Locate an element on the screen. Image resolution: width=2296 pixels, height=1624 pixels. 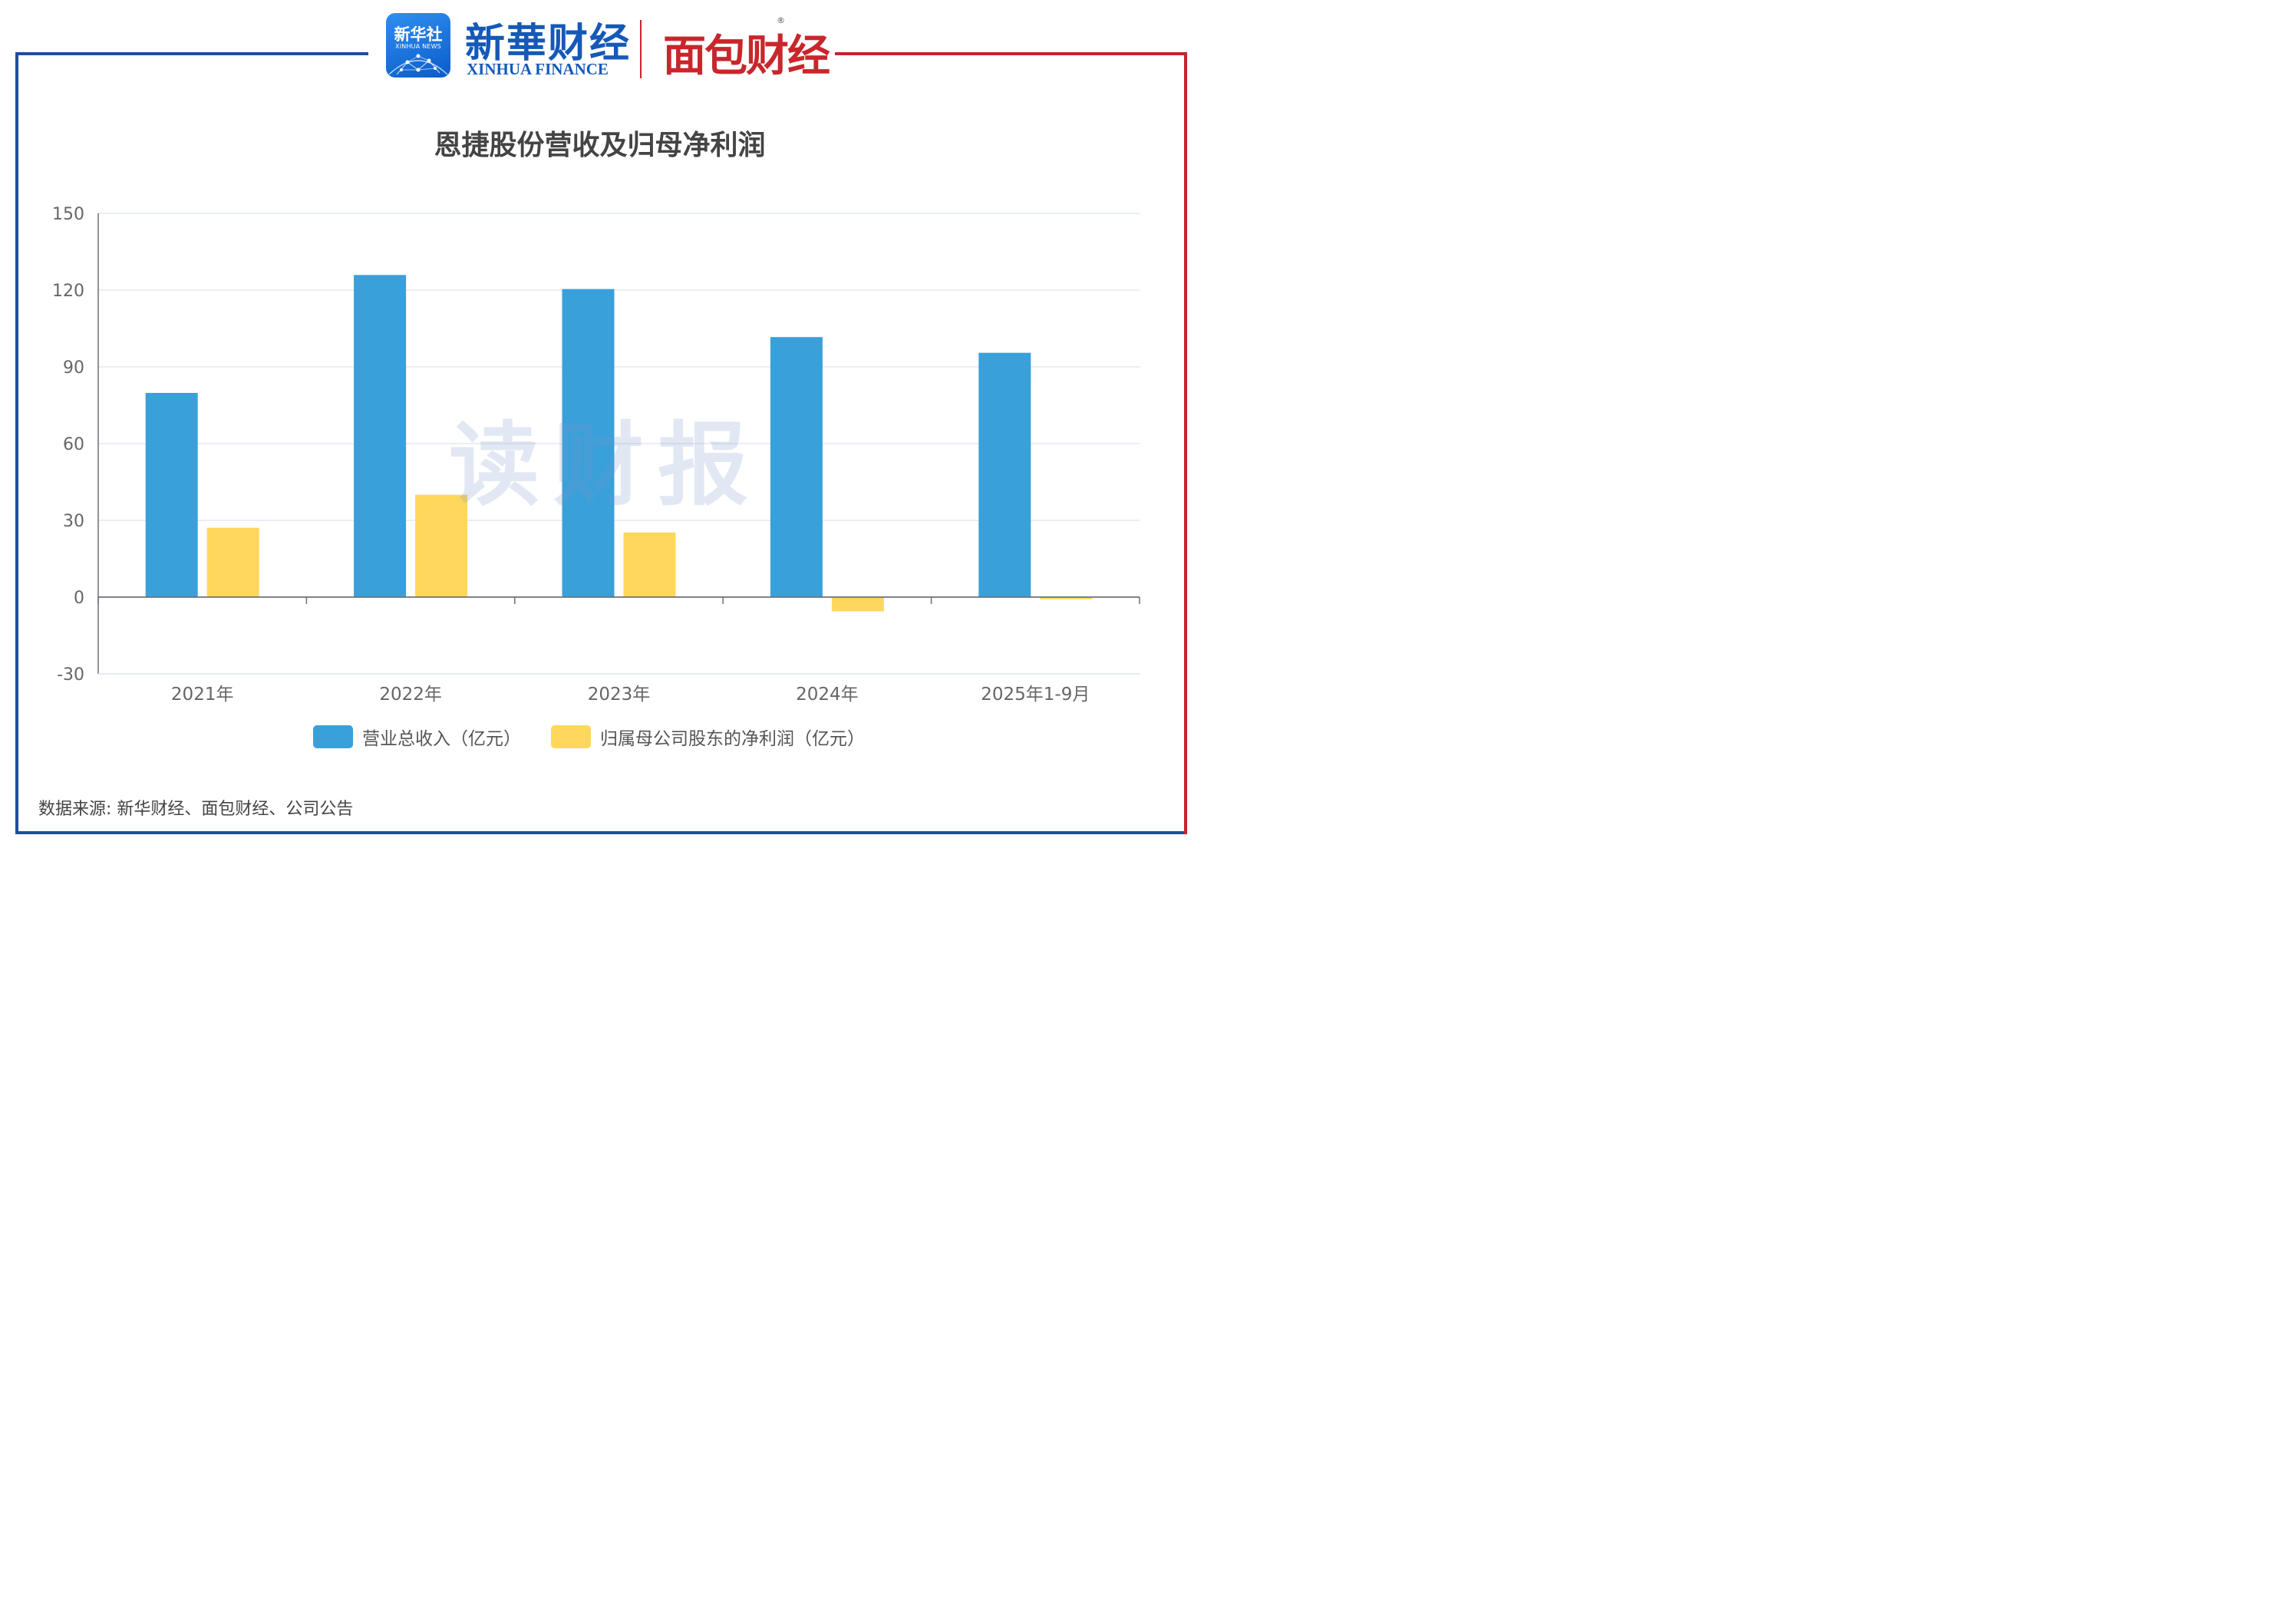
xinhua-news-logo: 新华社 XINHUA NEWS is located at coordinates (418, 45).